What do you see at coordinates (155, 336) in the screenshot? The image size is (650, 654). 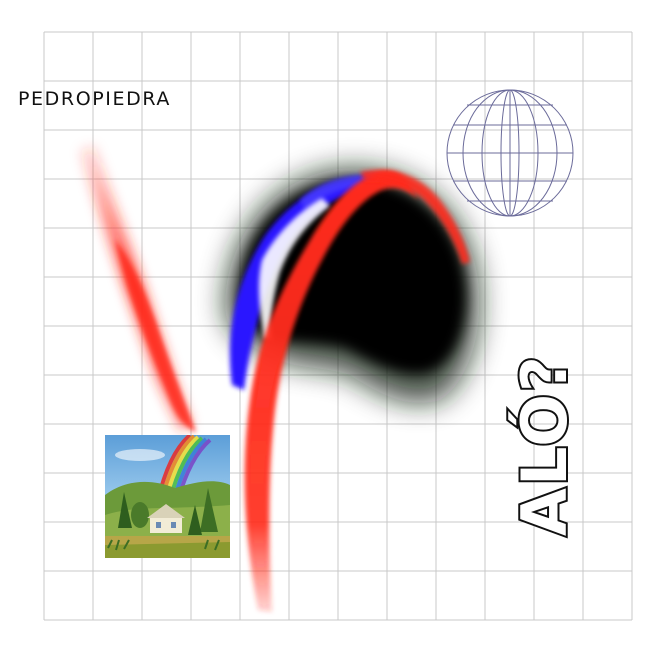 I see `red-left-core` at bounding box center [155, 336].